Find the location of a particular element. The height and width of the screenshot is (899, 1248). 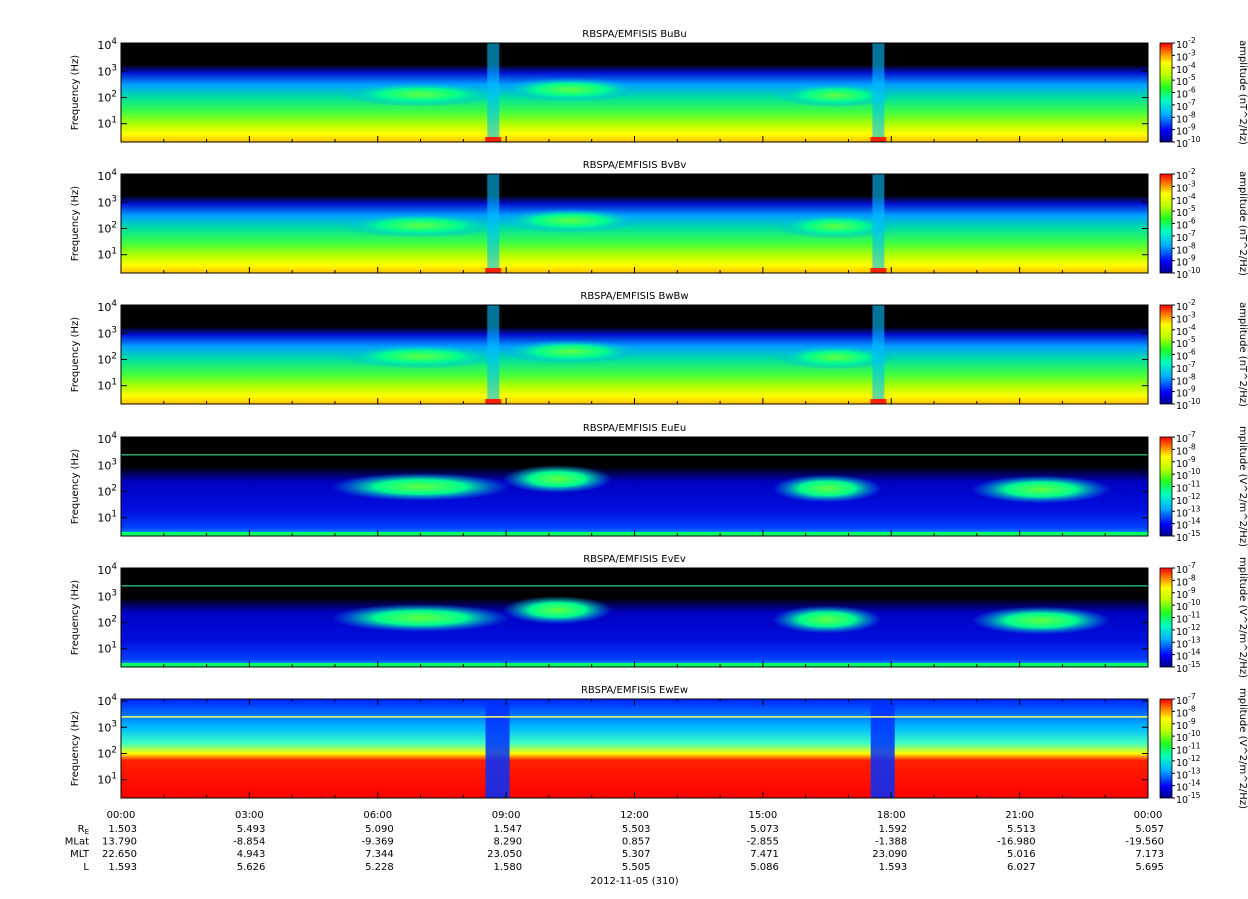

ephemeris-value: 5.086 is located at coordinates (764, 867).